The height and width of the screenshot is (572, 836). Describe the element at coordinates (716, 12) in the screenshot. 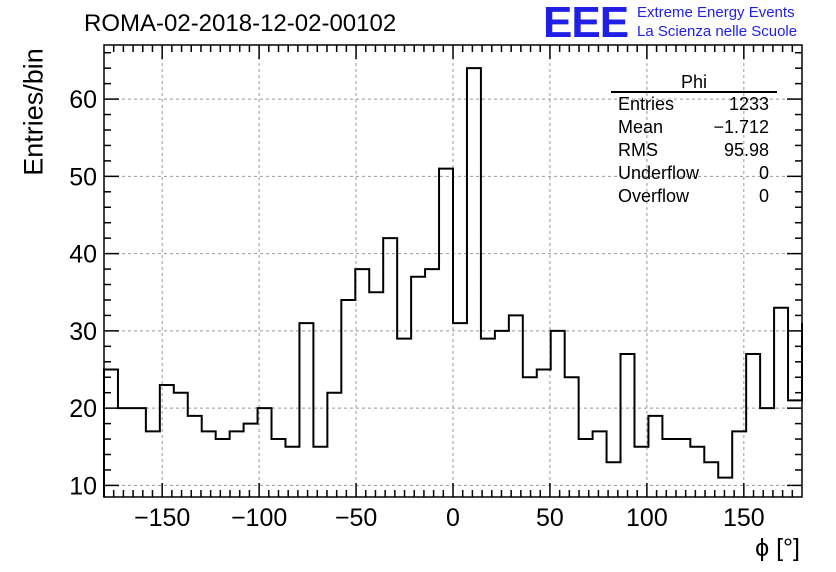

I see `logo-caption-line1: Extreme Energy Events` at that location.